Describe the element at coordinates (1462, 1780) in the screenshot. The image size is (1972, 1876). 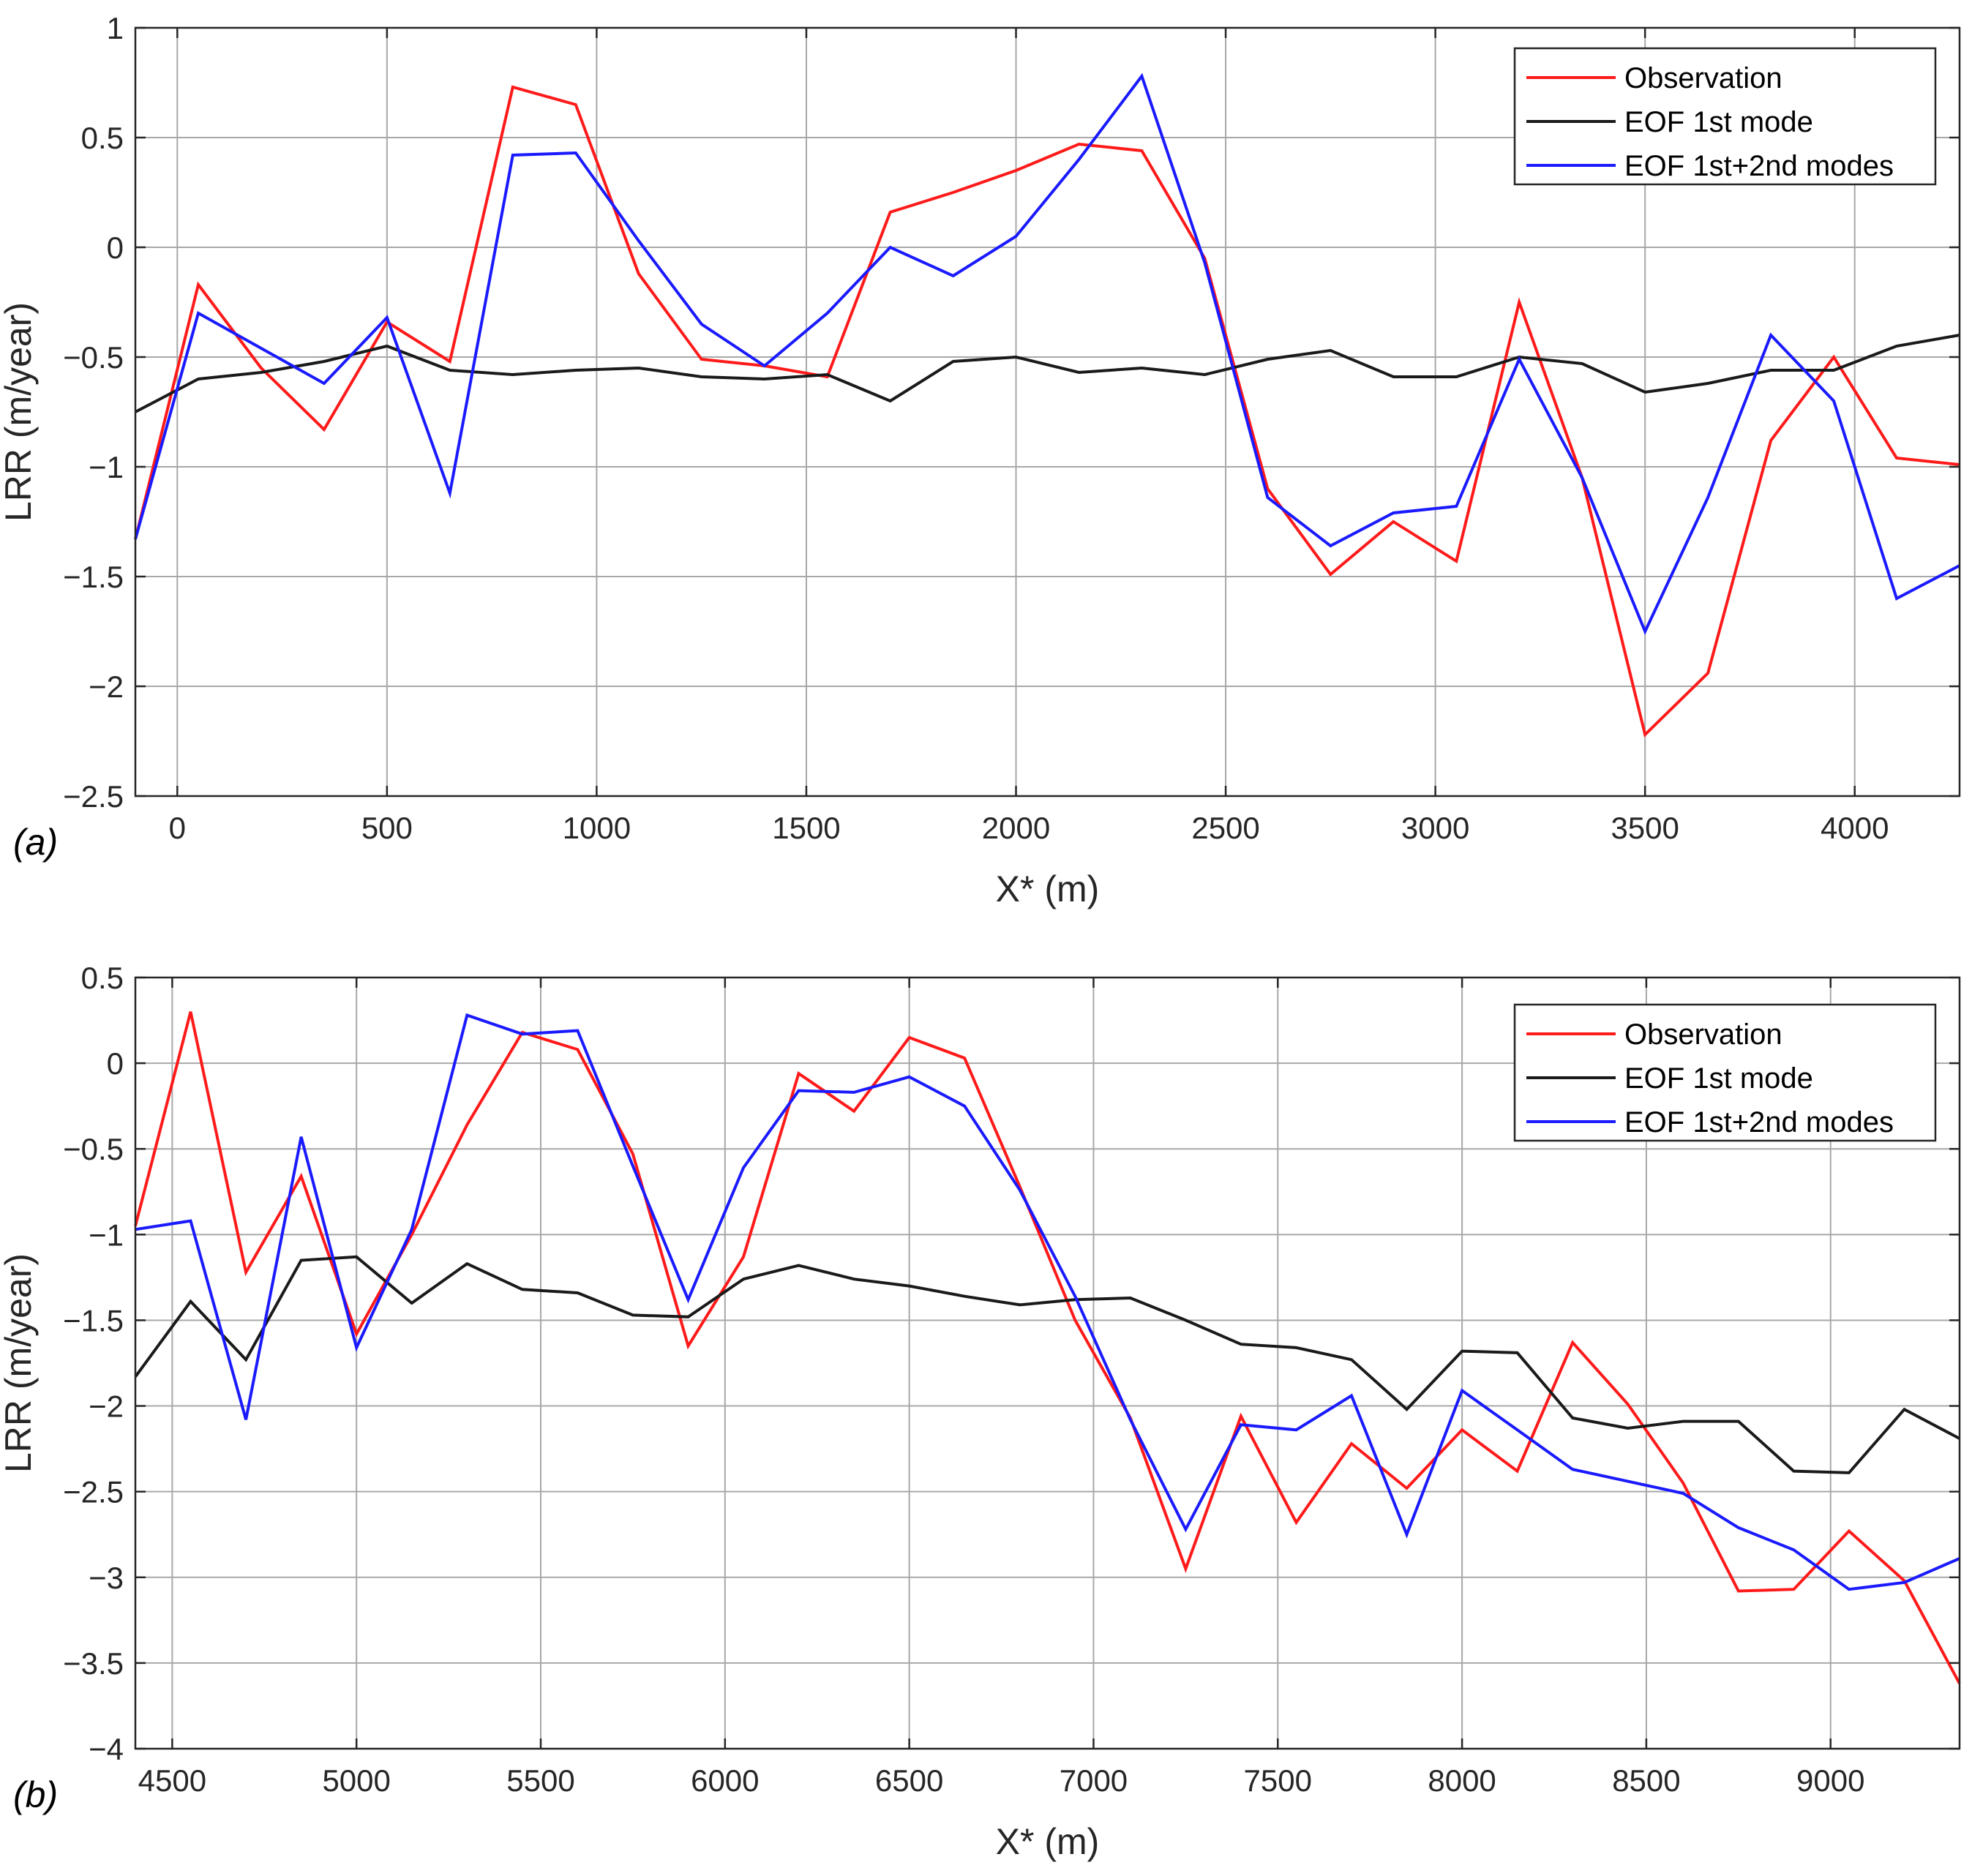
I see `x-tick-label: 8000` at that location.